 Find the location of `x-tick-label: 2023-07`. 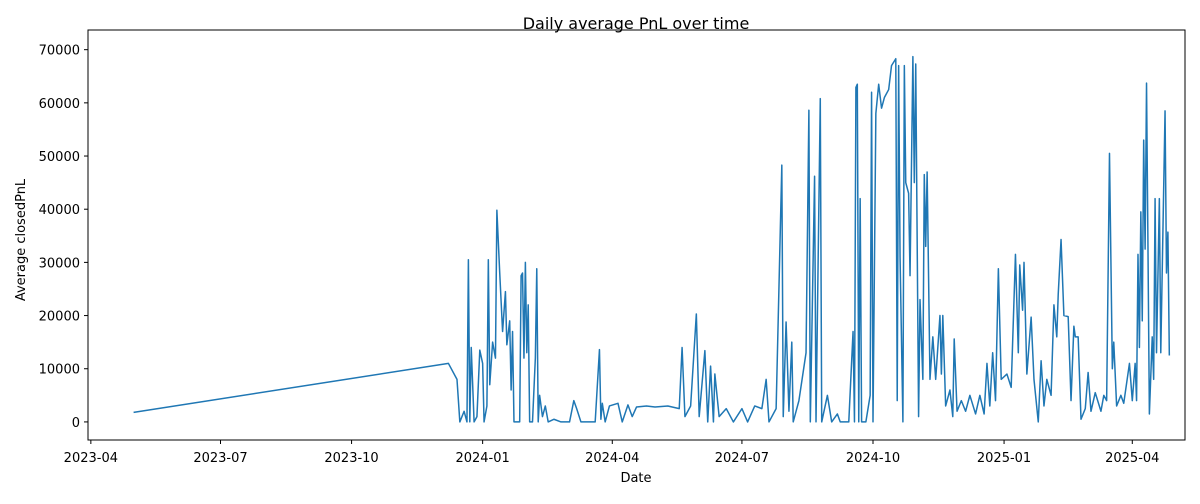

x-tick-label: 2023-07 is located at coordinates (220, 458).